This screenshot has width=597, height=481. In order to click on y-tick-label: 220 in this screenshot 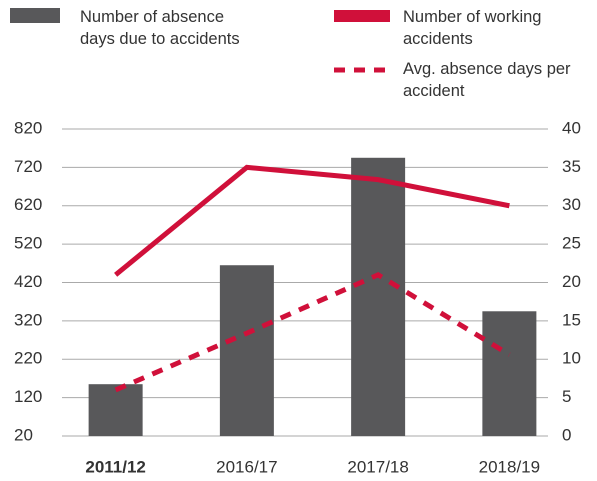, I will do `click(28, 358)`.